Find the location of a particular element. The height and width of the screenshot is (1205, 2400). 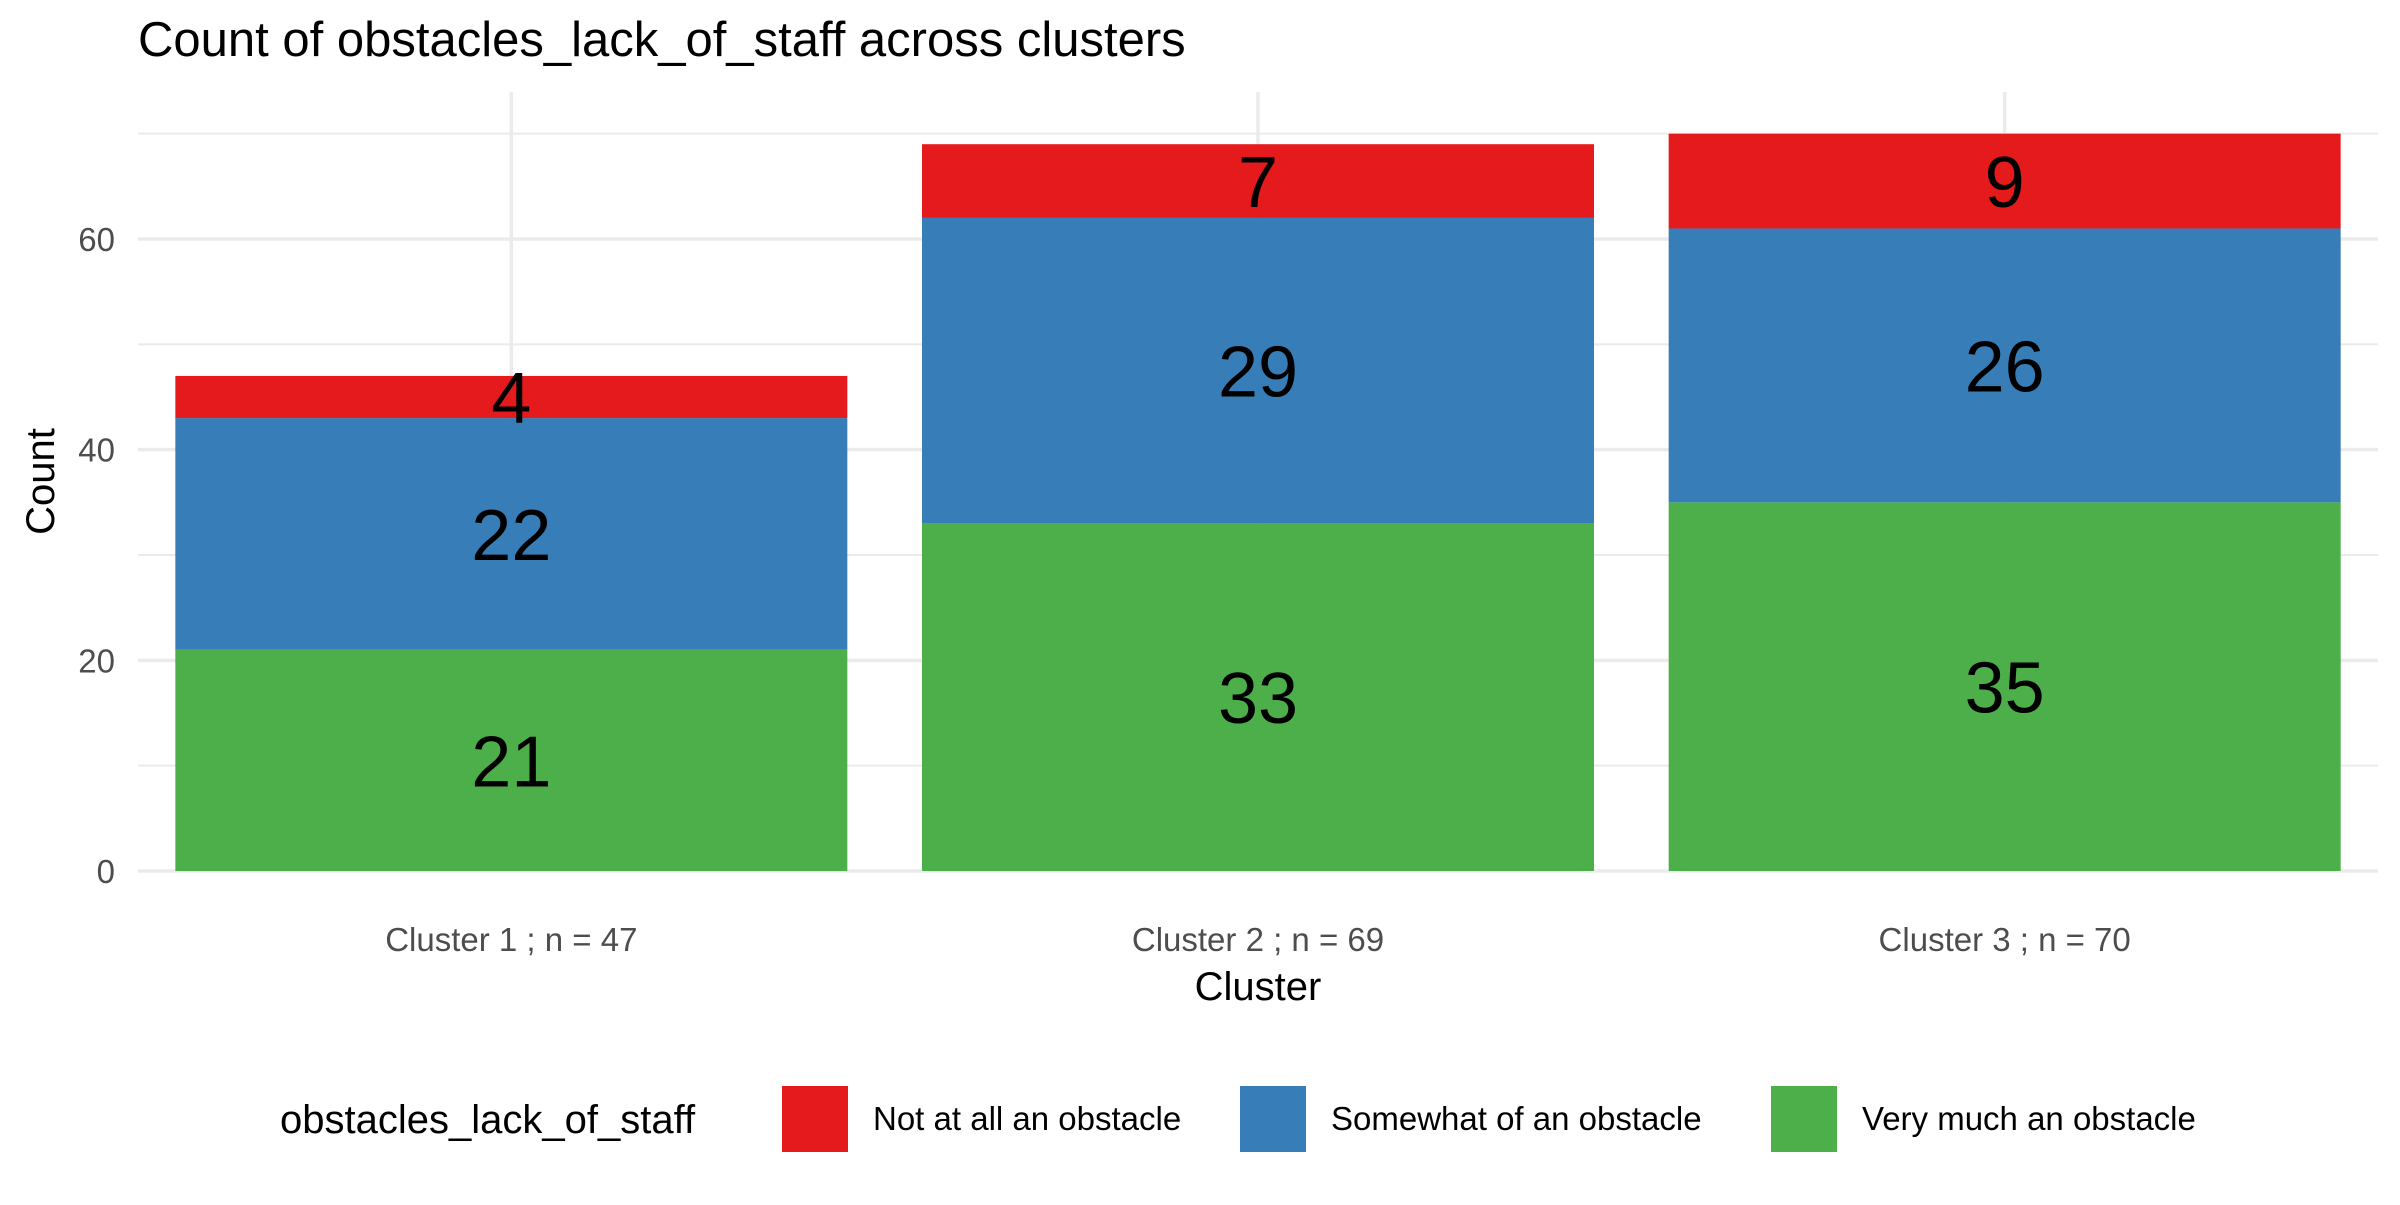

x-tick-label: Cluster 2 ; n = 69 is located at coordinates (1258, 939).